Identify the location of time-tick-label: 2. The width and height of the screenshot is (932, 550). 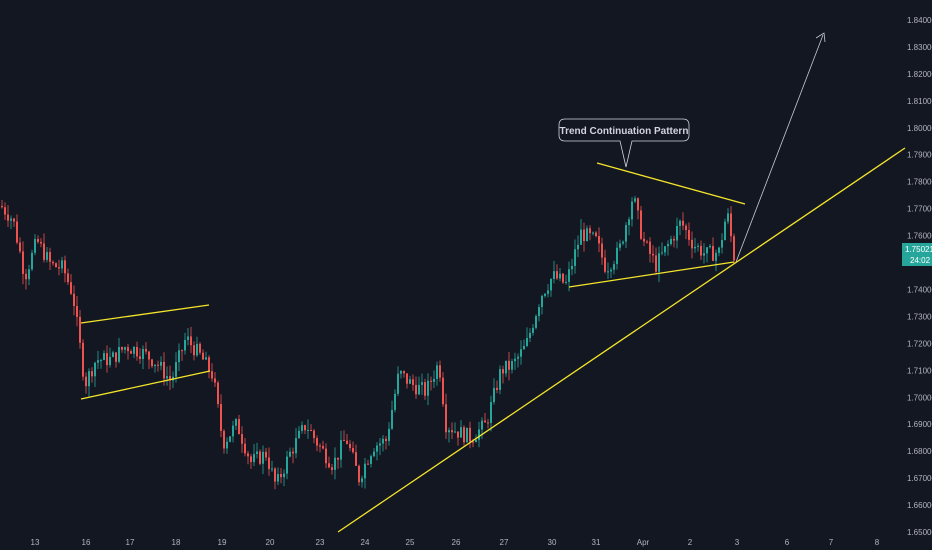
(690, 542).